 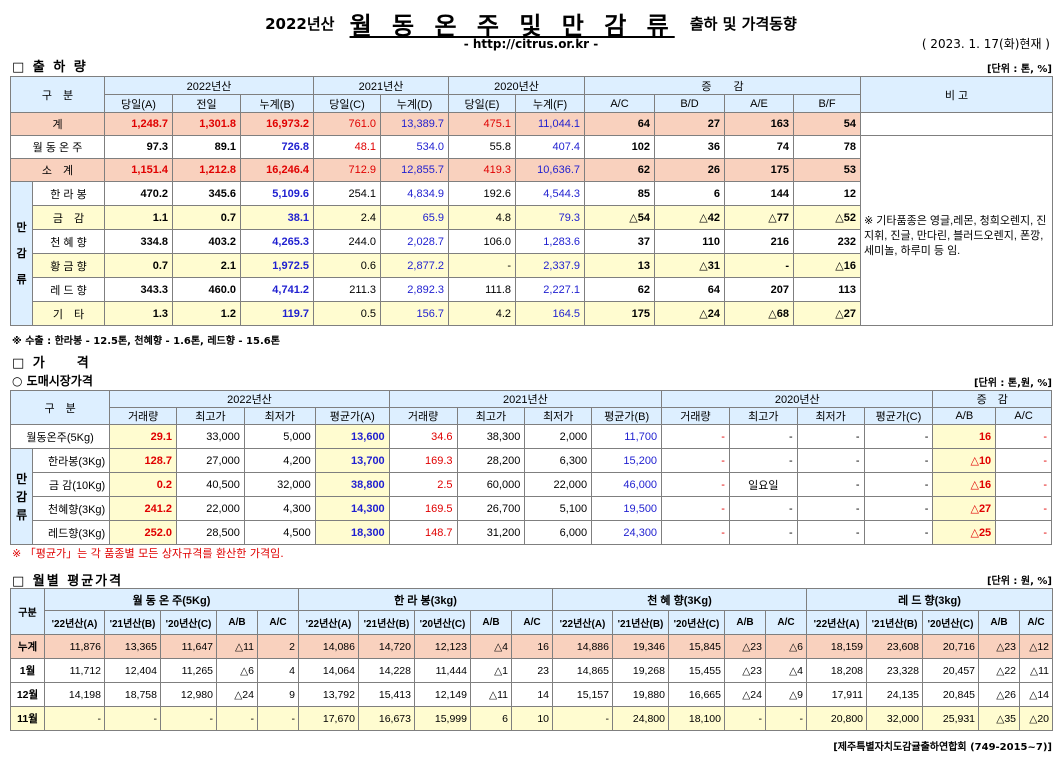 What do you see at coordinates (951, 670) in the screenshot?
I see `monthly-cell: 20,457` at bounding box center [951, 670].